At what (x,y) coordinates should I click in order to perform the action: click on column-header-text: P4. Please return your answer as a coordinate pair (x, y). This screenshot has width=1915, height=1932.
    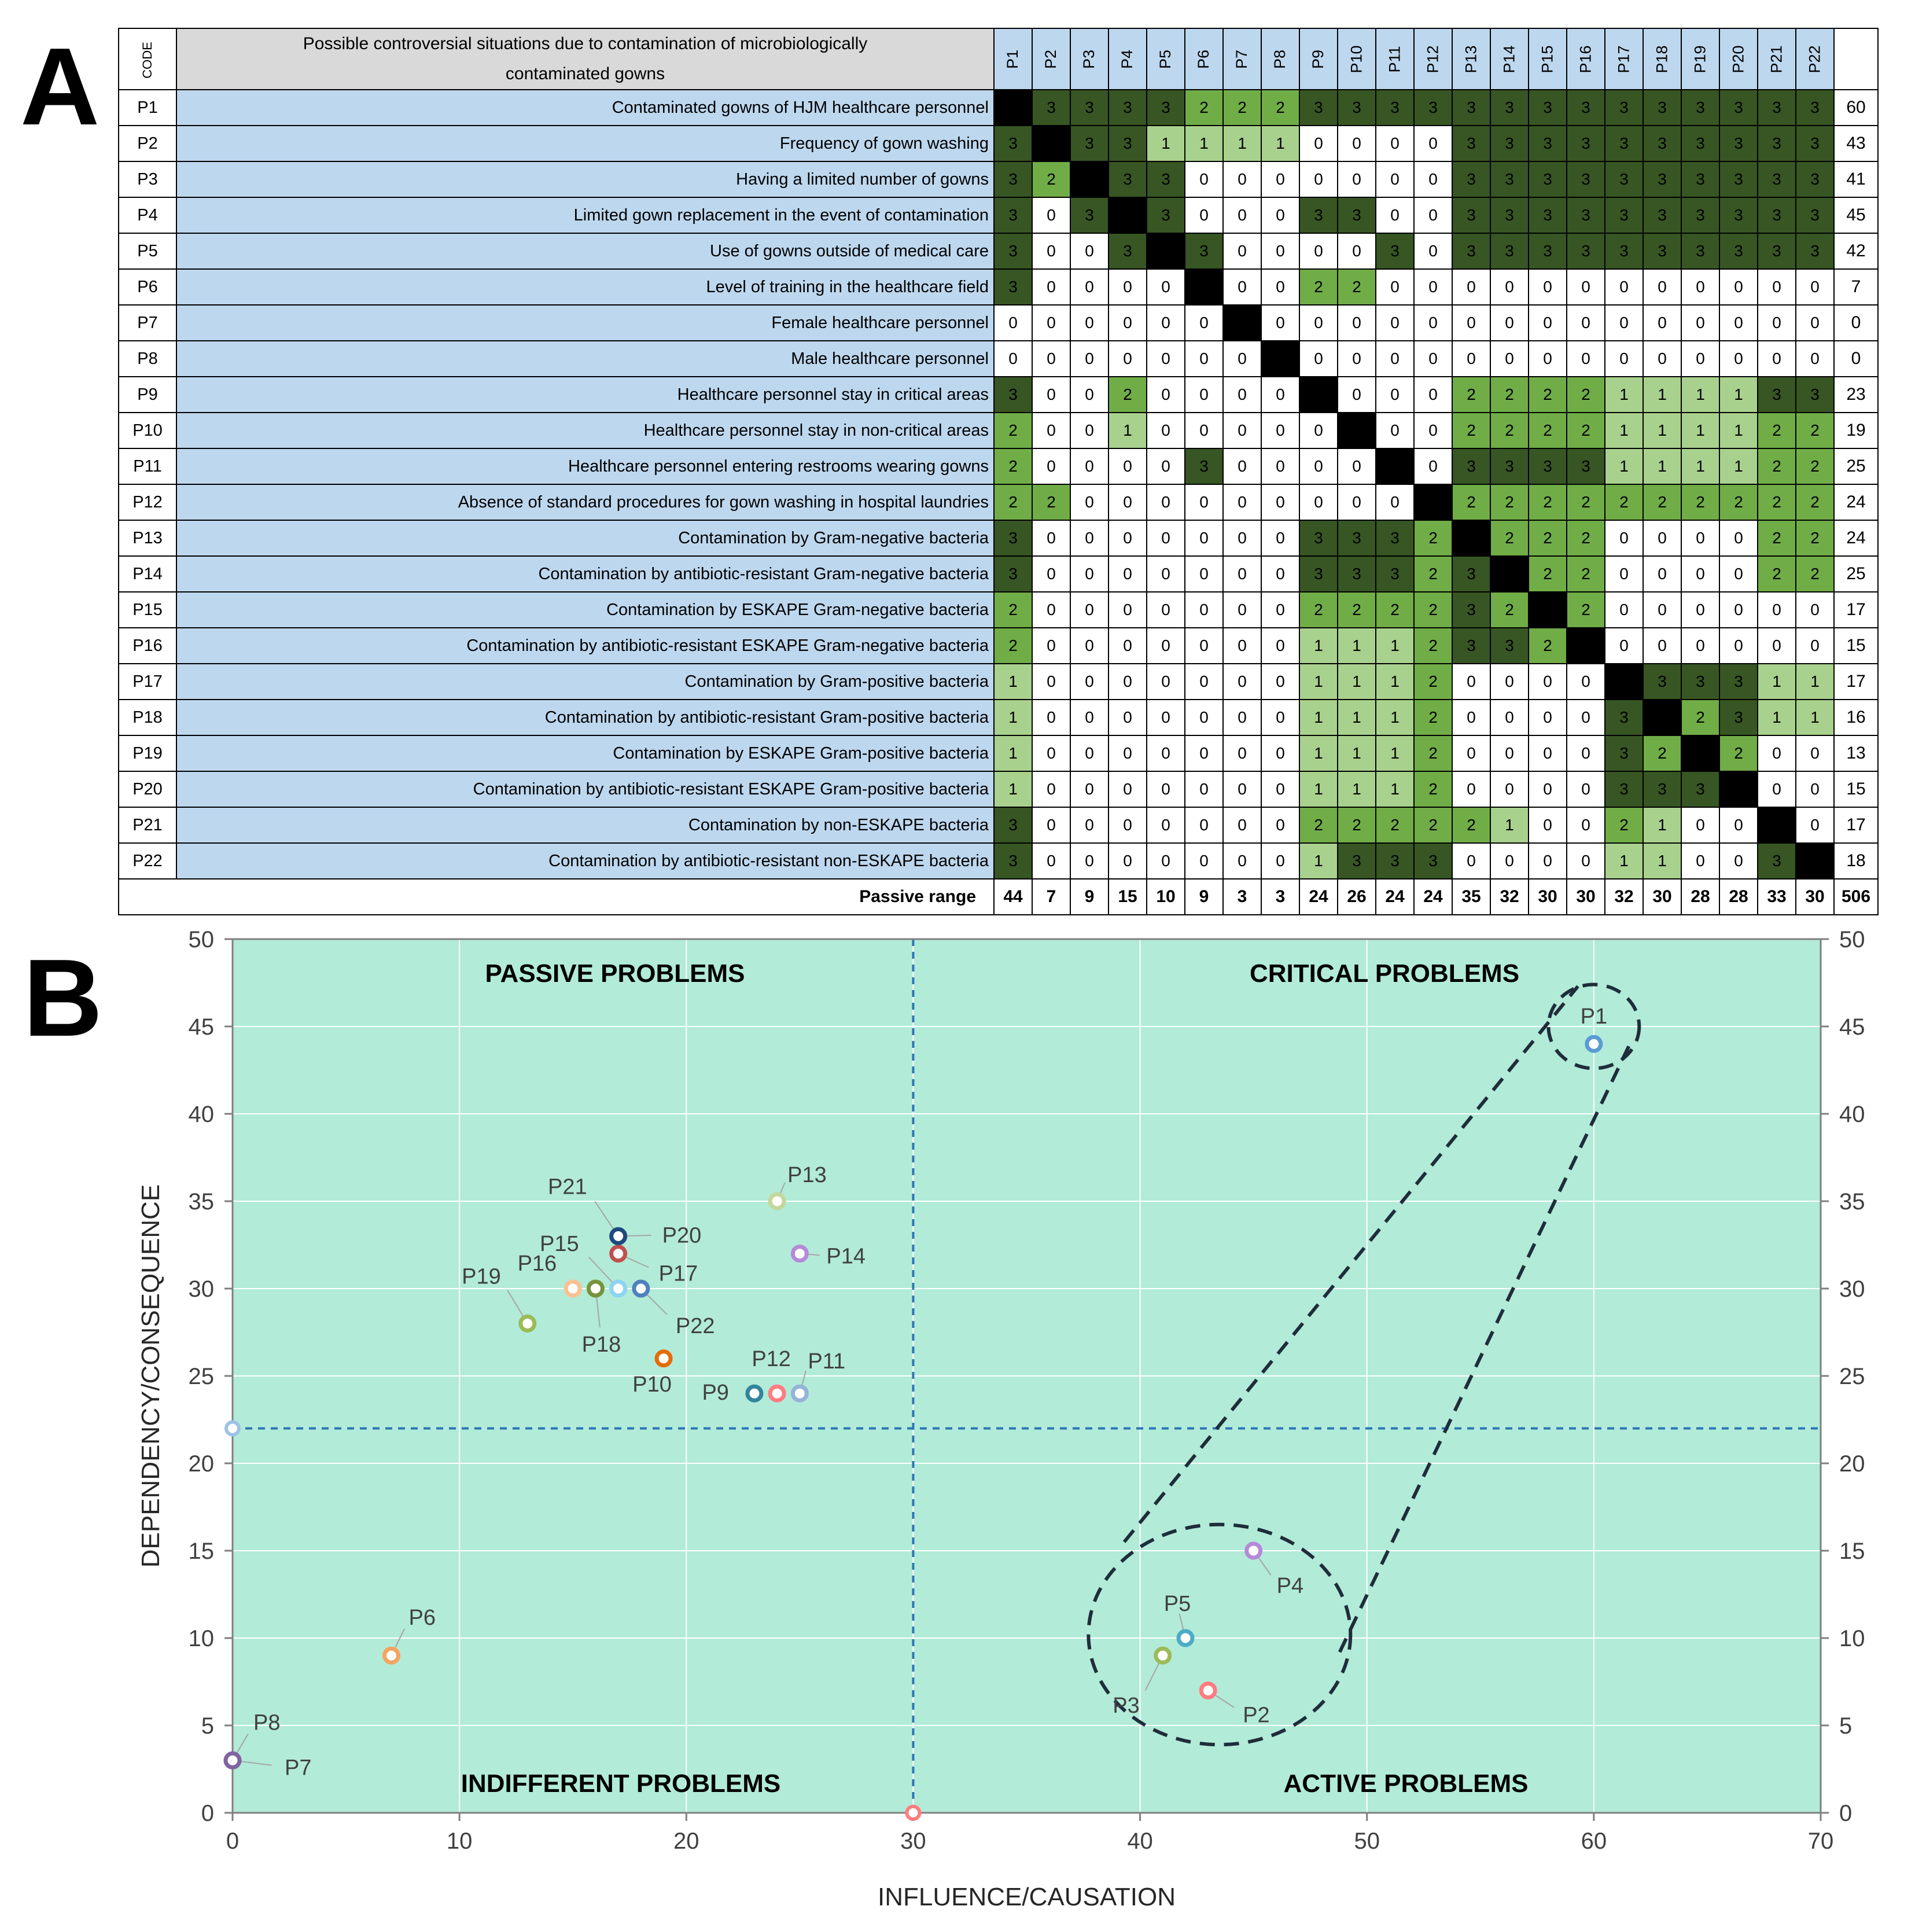
    Looking at the image, I should click on (1127, 59).